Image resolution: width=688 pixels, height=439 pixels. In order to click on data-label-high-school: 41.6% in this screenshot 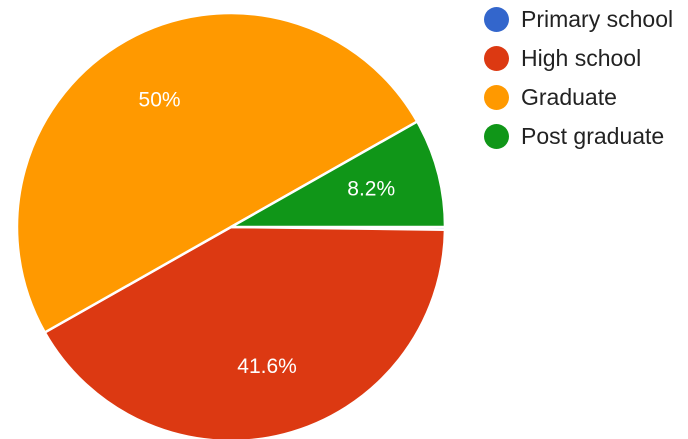, I will do `click(267, 366)`.